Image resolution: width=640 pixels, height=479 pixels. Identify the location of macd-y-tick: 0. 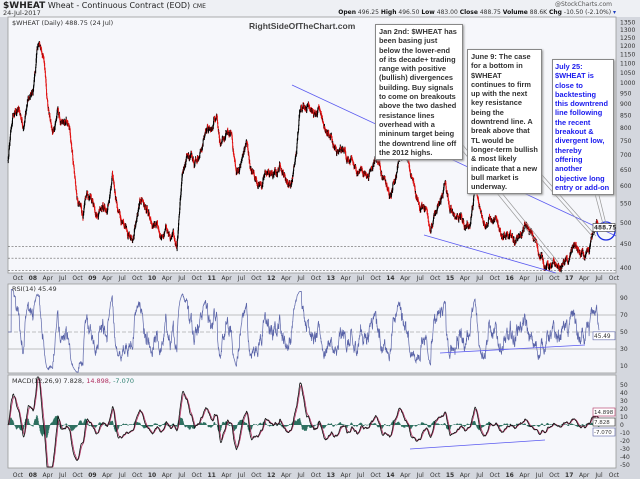
(622, 425).